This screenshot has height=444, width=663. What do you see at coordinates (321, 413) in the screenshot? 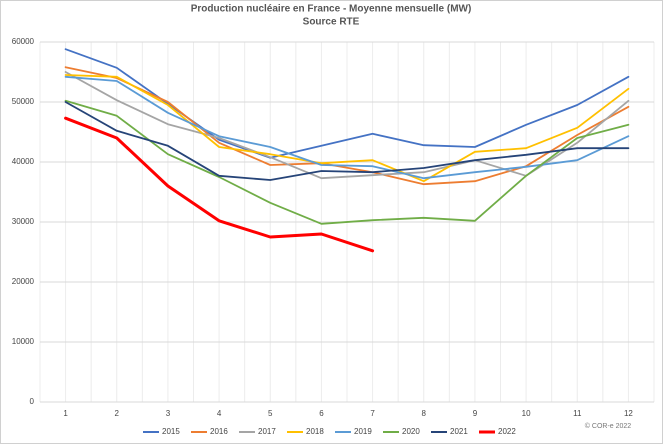
I see `x-tick-label: 6` at bounding box center [321, 413].